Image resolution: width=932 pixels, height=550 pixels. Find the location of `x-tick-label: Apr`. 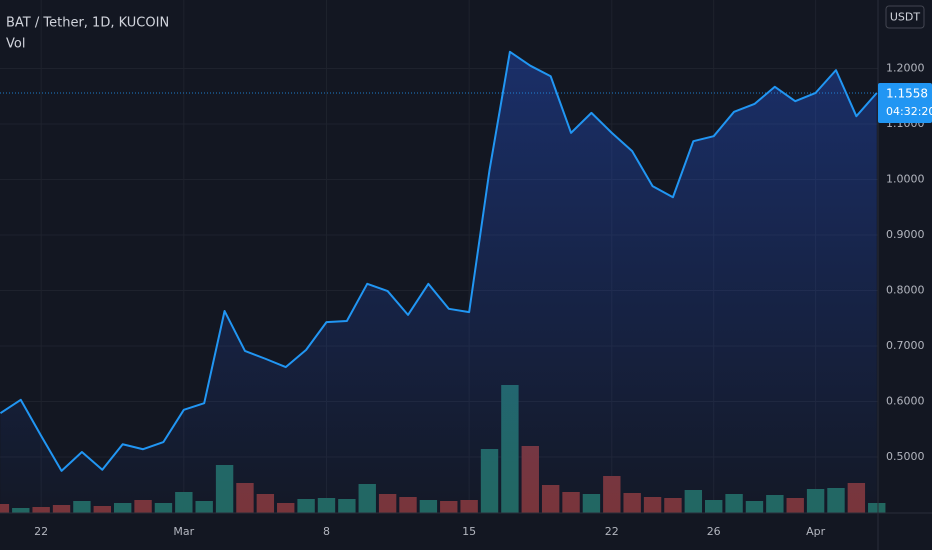

x-tick-label: Apr is located at coordinates (816, 531).